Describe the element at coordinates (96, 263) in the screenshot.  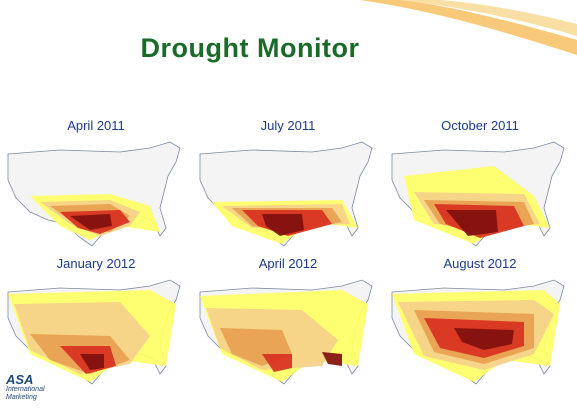
I see `map-label: January 2012` at that location.